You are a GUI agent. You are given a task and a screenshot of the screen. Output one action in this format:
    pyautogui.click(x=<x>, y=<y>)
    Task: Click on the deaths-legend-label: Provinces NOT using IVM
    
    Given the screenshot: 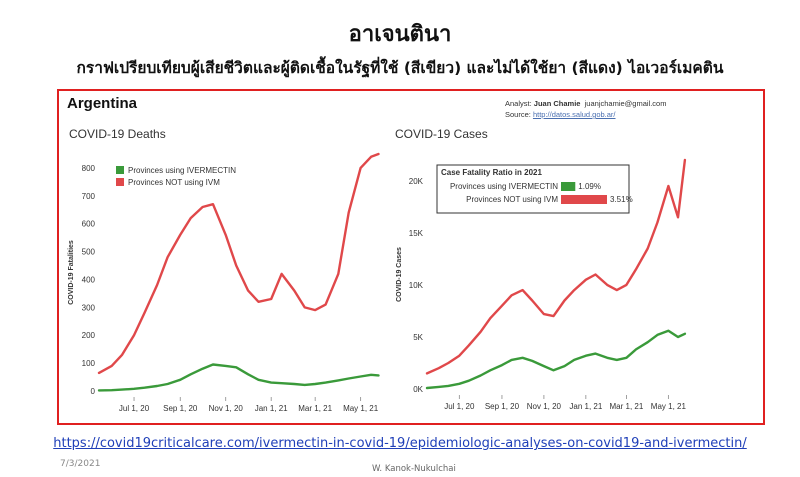 What is the action you would take?
    pyautogui.click(x=174, y=182)
    